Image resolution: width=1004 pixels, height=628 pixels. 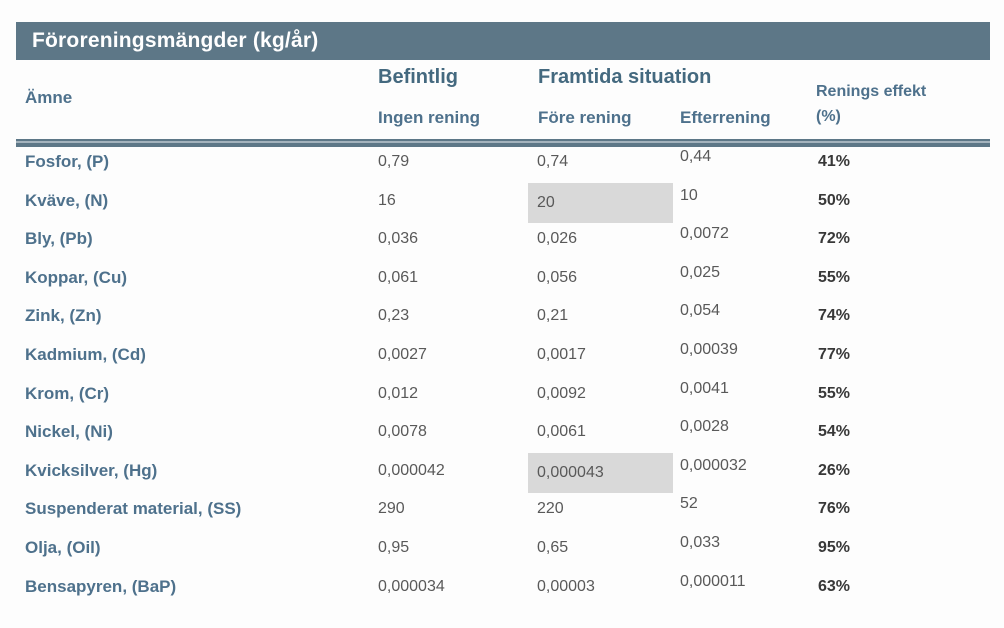 What do you see at coordinates (67, 161) in the screenshot?
I see `substance-name: Fosfor, (P)` at bounding box center [67, 161].